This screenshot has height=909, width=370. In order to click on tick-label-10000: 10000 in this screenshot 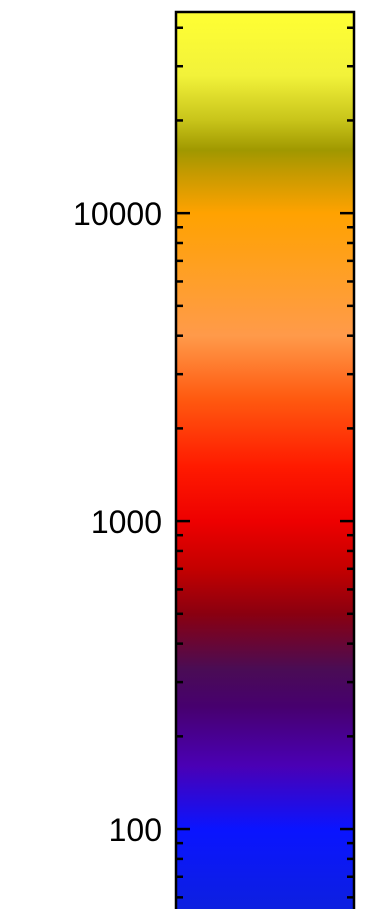, I will do `click(117, 214)`.